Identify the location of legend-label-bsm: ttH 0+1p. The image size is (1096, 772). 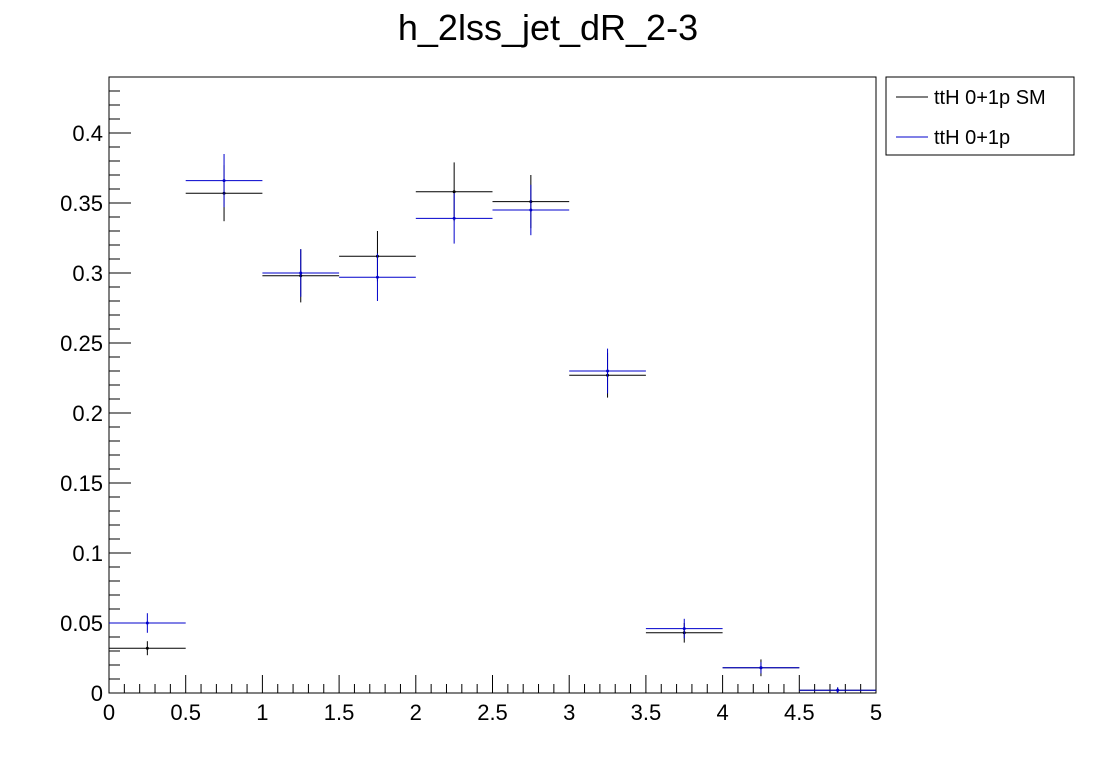
(972, 138).